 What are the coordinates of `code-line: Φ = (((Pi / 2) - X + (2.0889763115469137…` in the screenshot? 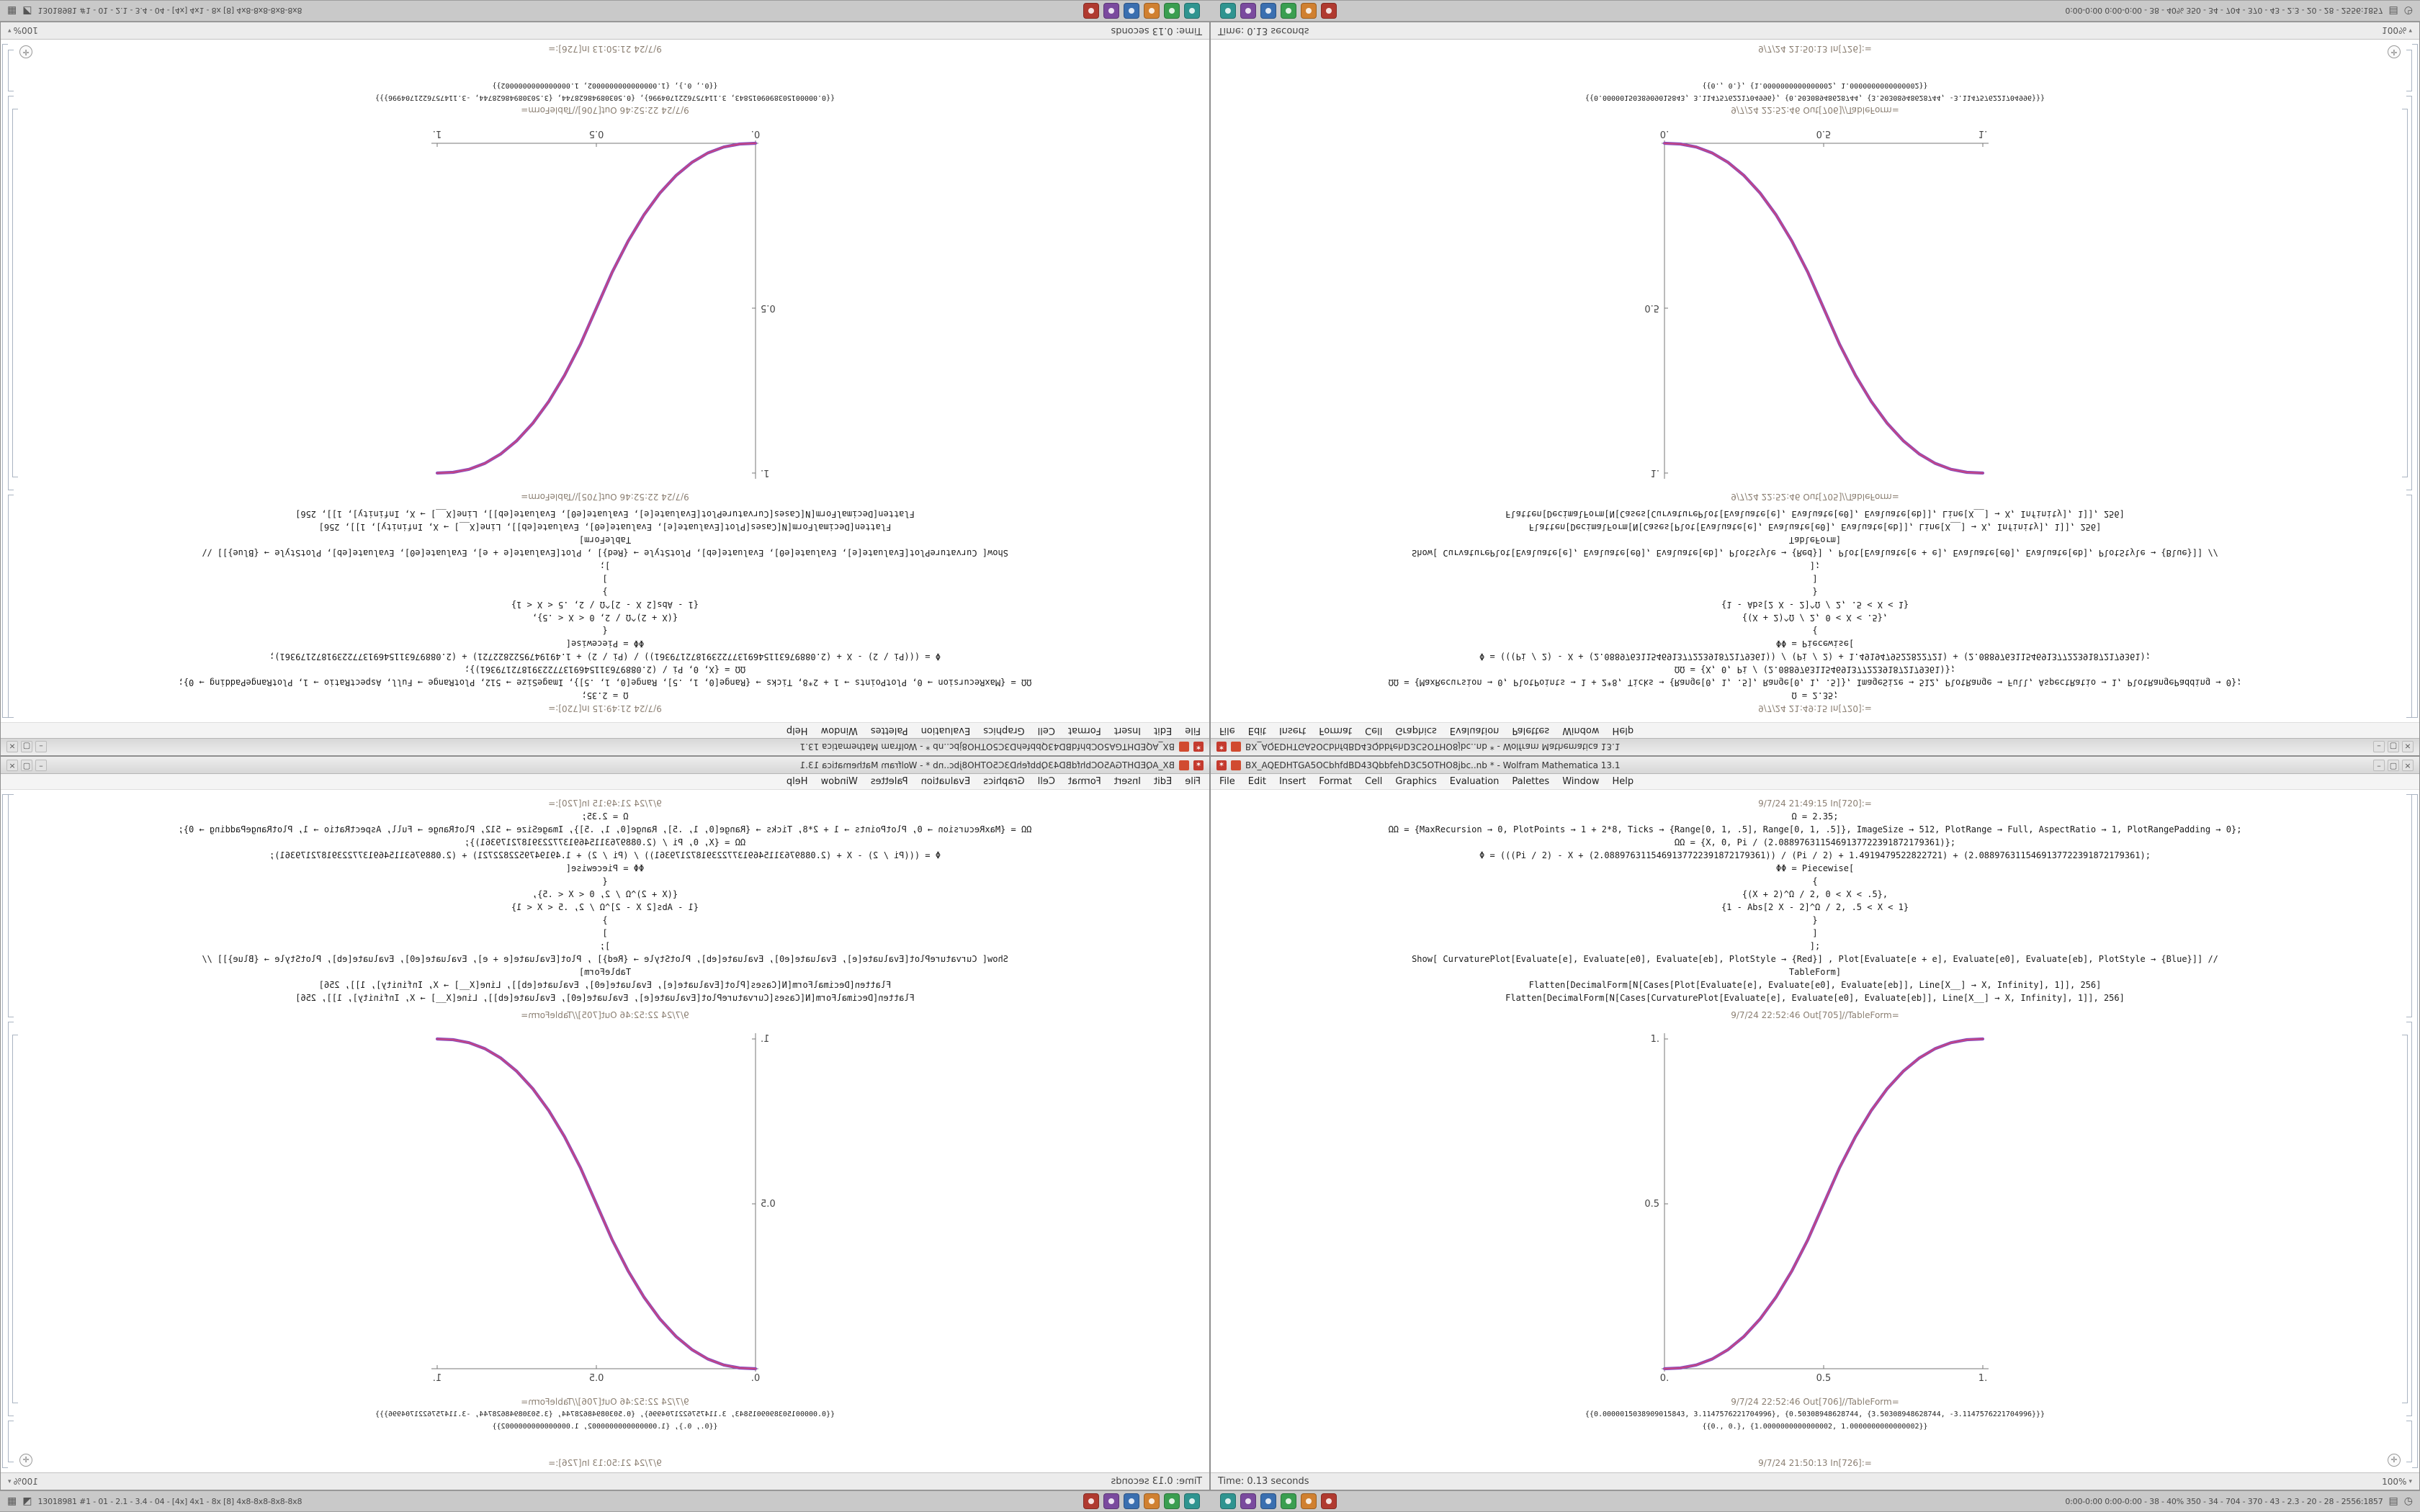 It's located at (1815, 855).